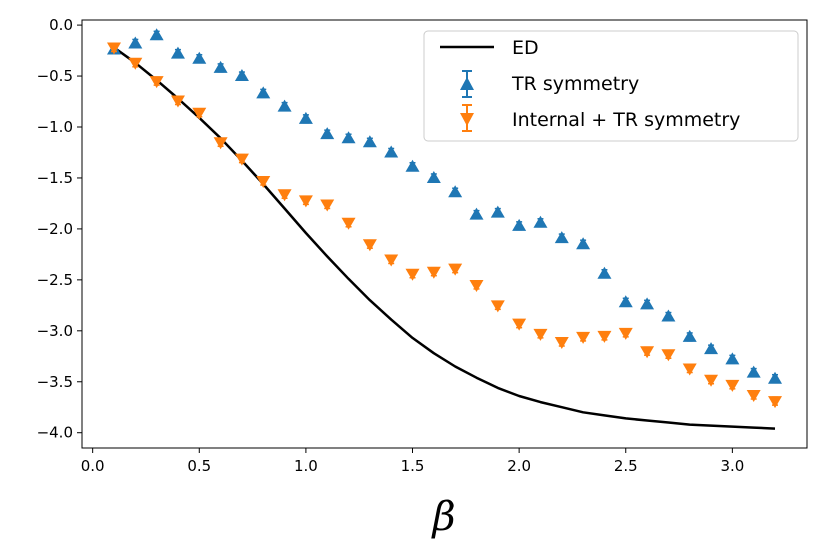  What do you see at coordinates (55, 76) in the screenshot?
I see `y-tick-label: −0.5` at bounding box center [55, 76].